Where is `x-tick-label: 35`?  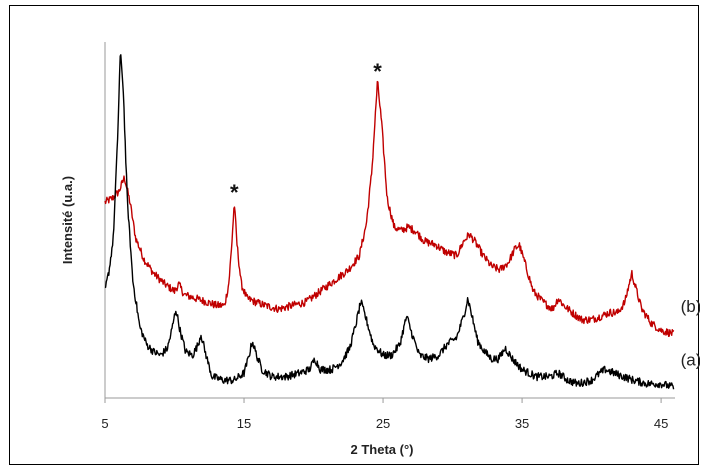
x-tick-label: 35 is located at coordinates (522, 423).